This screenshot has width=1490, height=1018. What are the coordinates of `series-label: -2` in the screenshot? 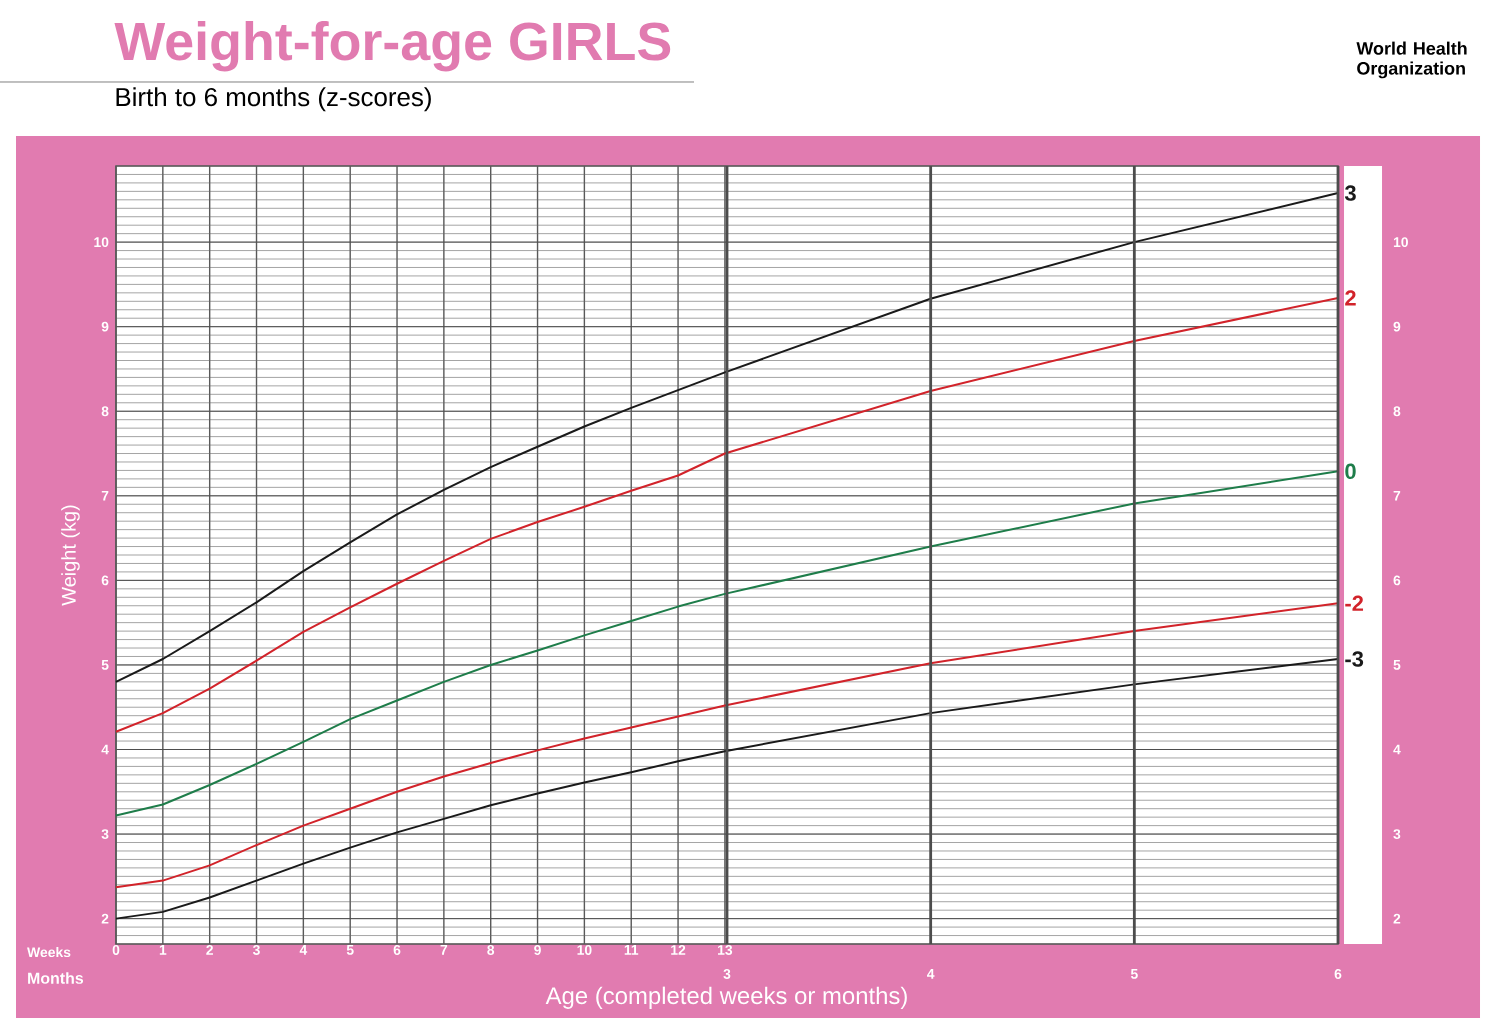 It's located at (1354, 603).